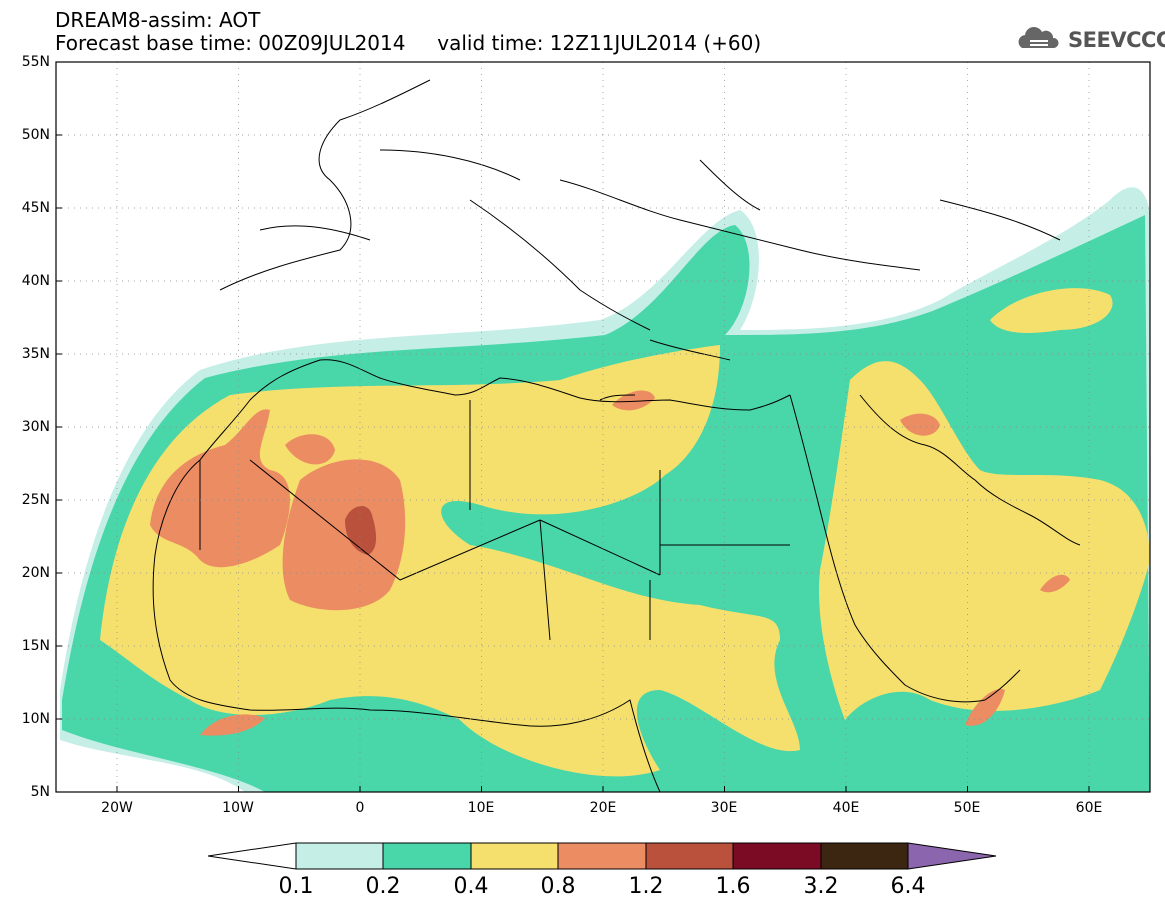 Image resolution: width=1165 pixels, height=905 pixels. What do you see at coordinates (602, 856) in the screenshot?
I see `colorbar-swatch-0.8` at bounding box center [602, 856].